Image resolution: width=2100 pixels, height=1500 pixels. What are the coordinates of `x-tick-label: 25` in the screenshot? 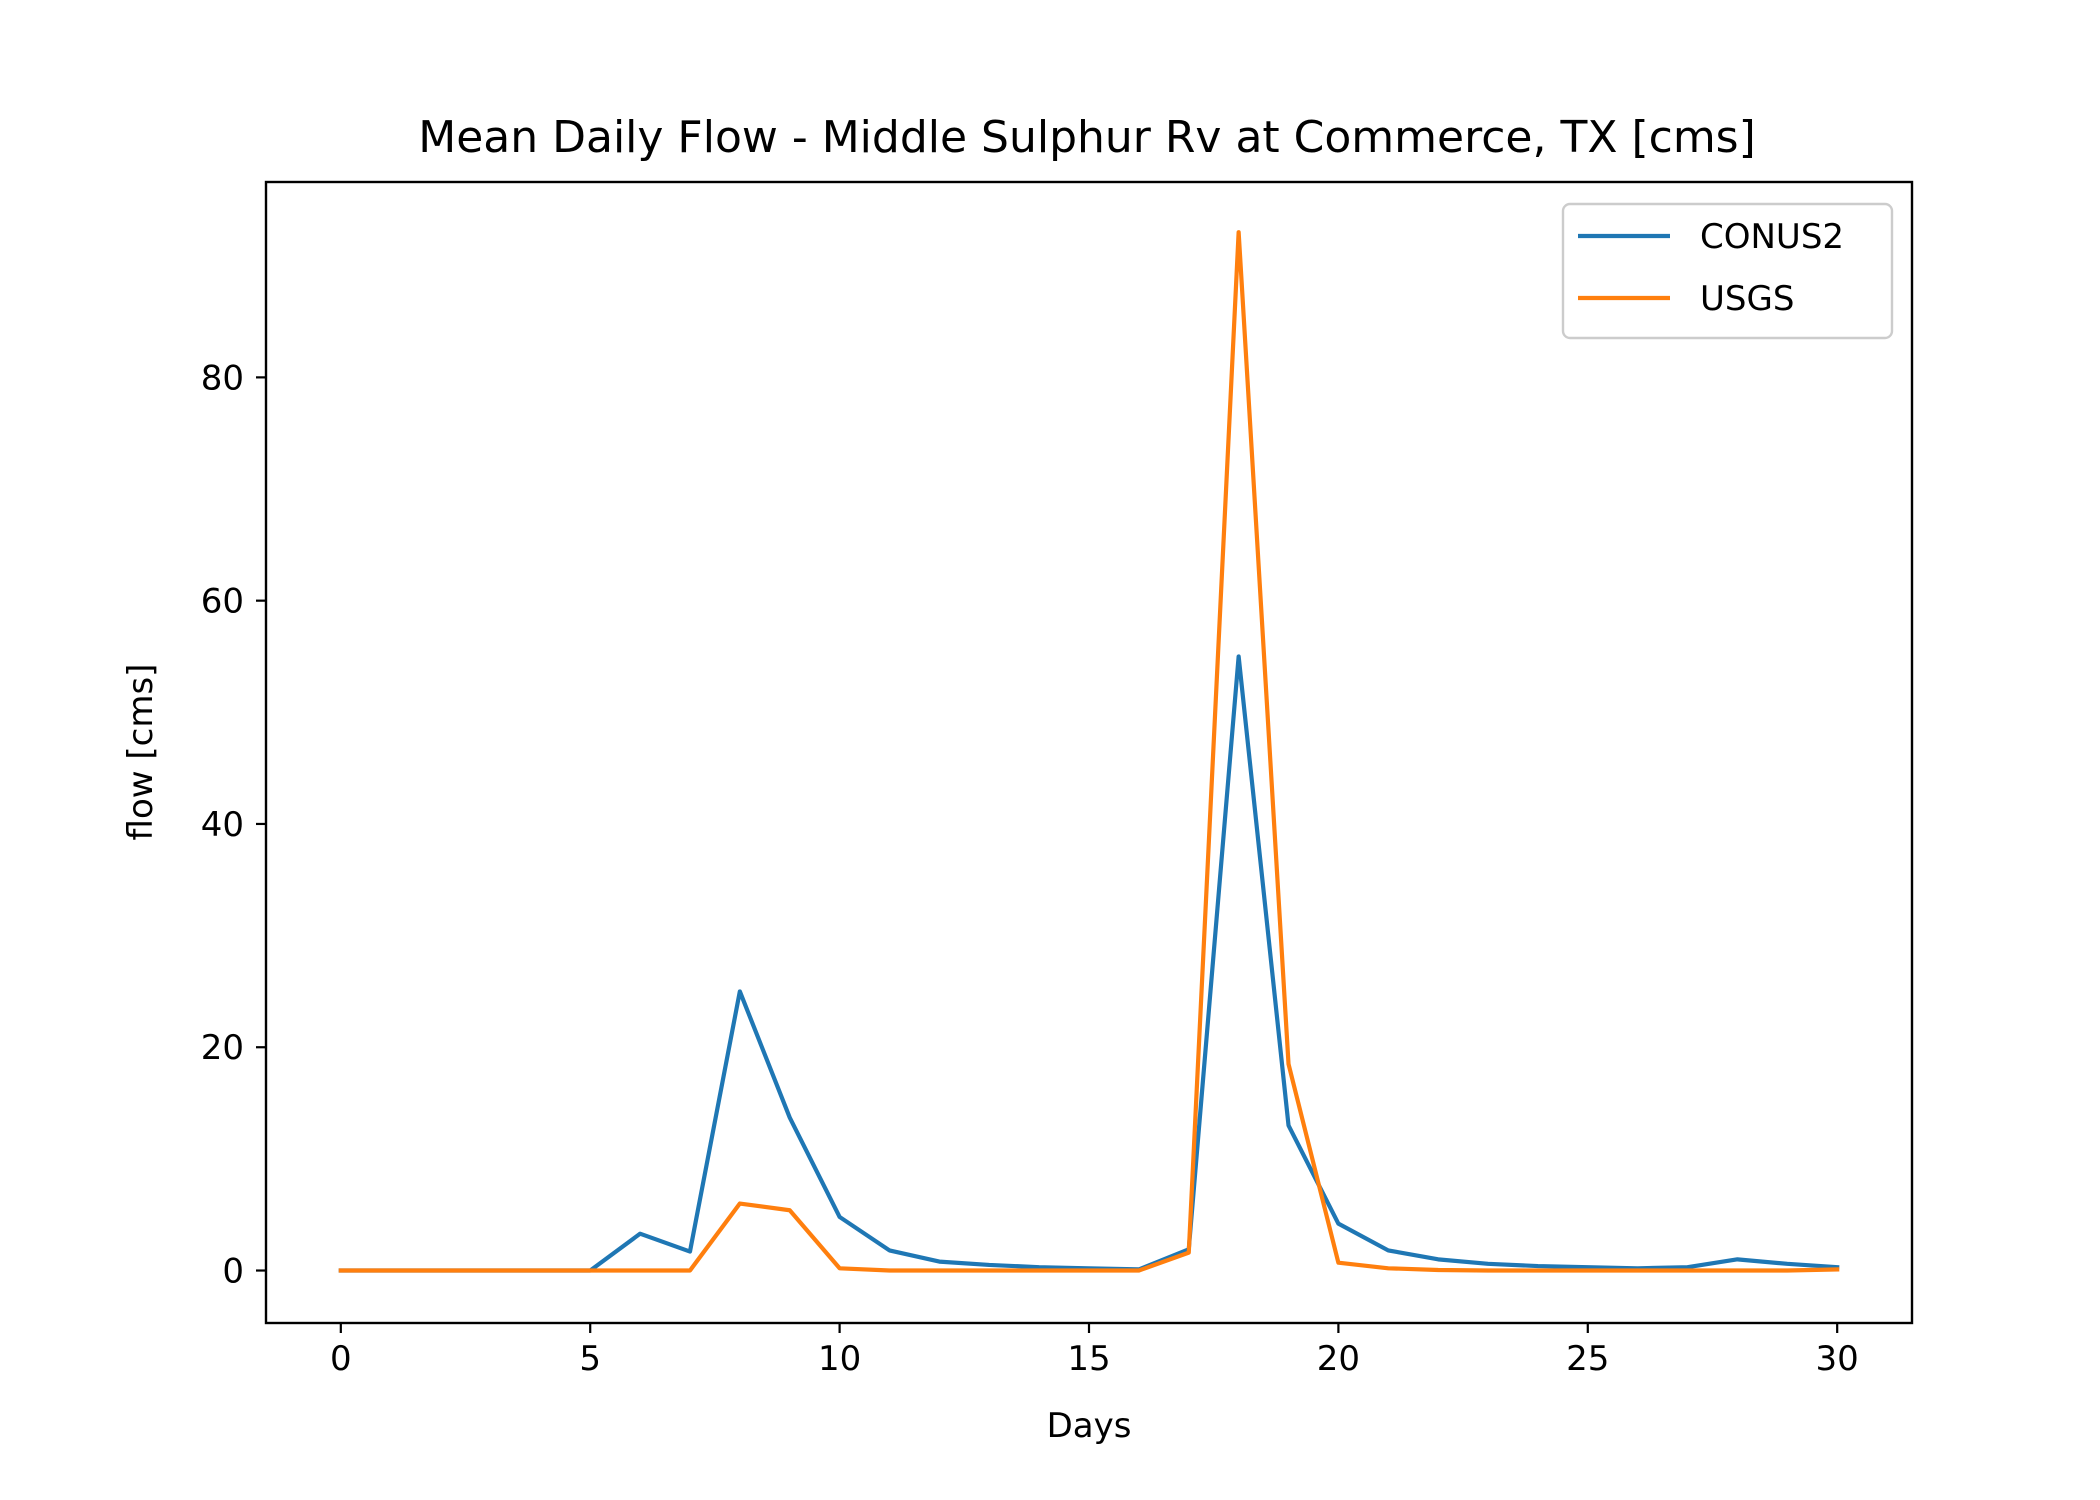 It's located at (1587, 1359).